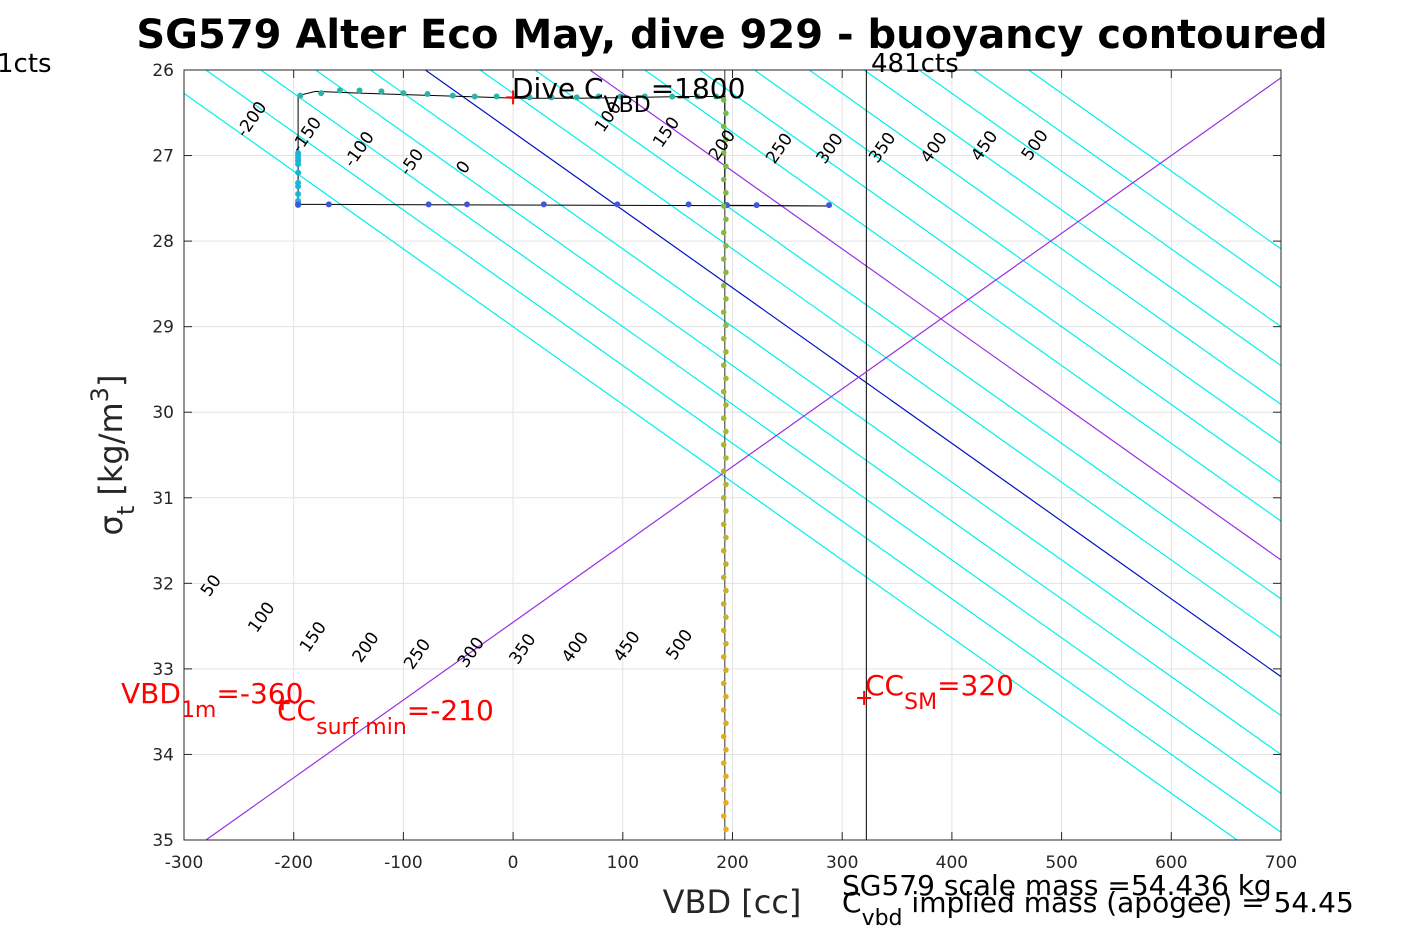  I want to click on y-tick-label: 35, so click(163, 841).